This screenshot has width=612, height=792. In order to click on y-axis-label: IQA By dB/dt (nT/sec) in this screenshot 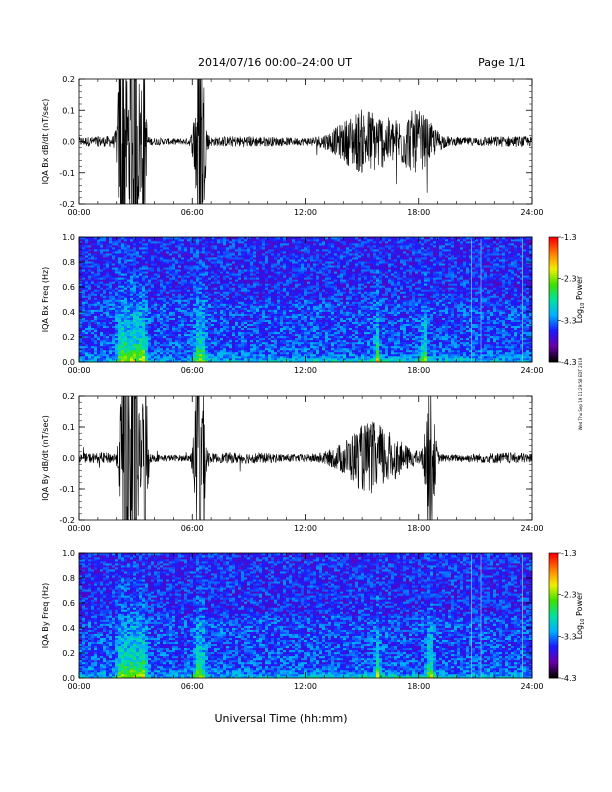, I will do `click(45, 458)`.